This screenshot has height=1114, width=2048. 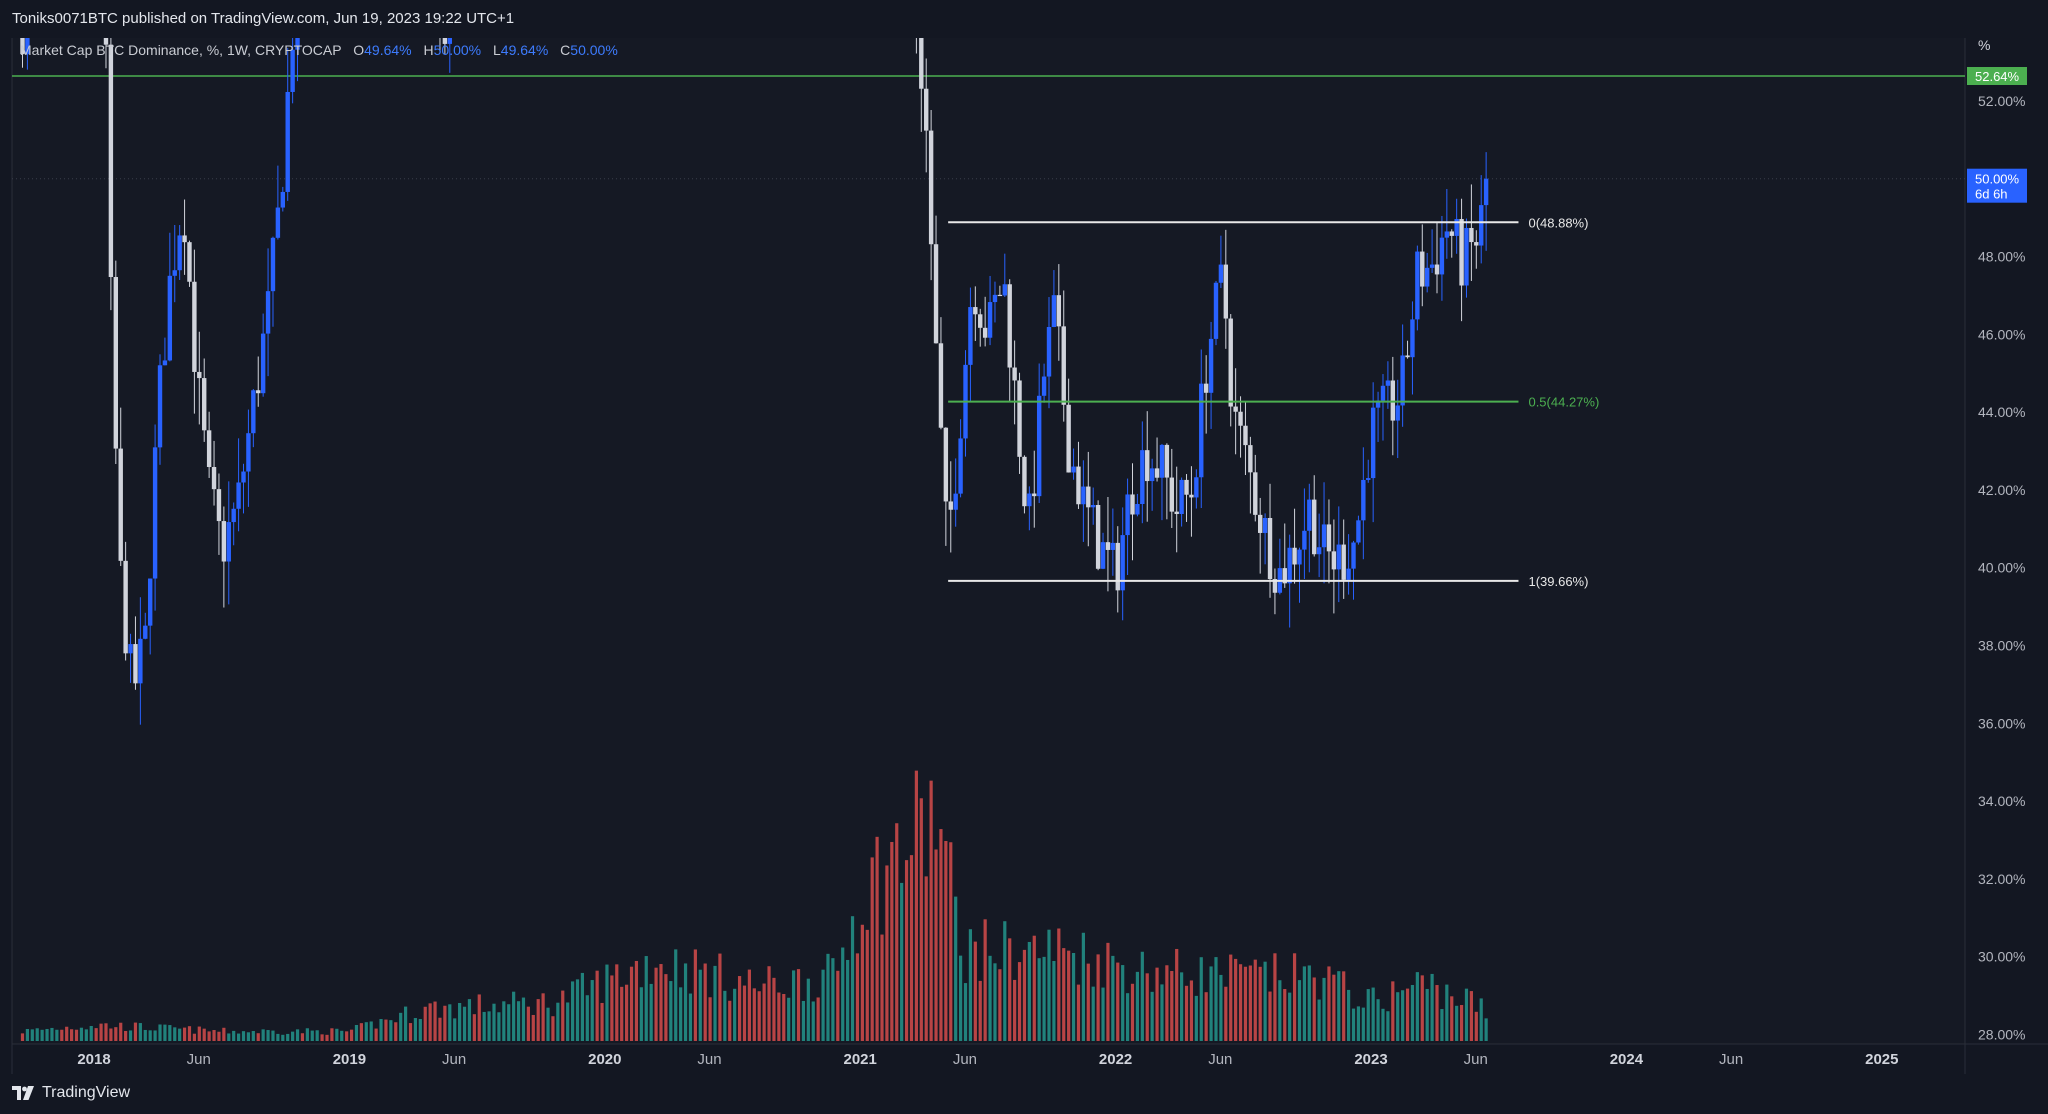 What do you see at coordinates (2001, 568) in the screenshot?
I see `y-tick-label: 40.00%` at bounding box center [2001, 568].